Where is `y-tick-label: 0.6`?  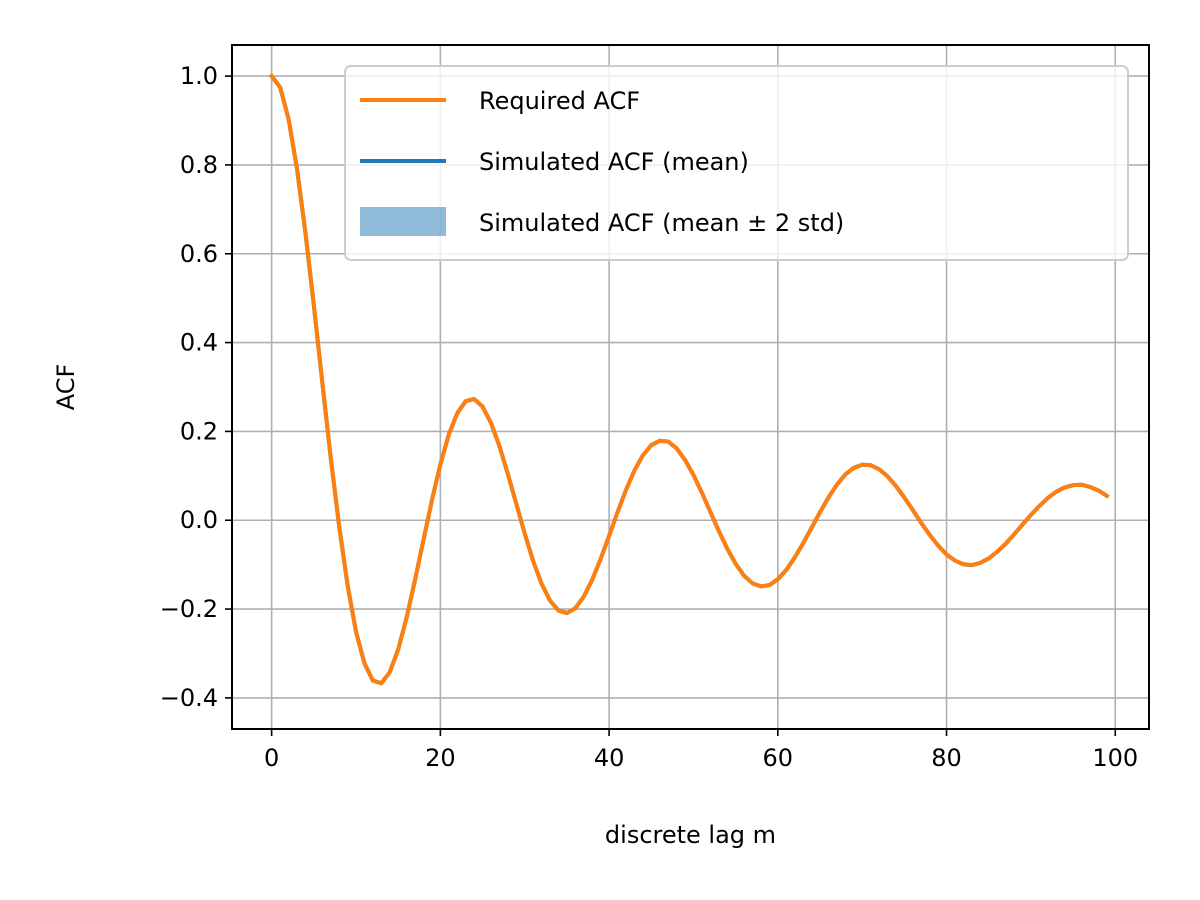
y-tick-label: 0.6 is located at coordinates (199, 254).